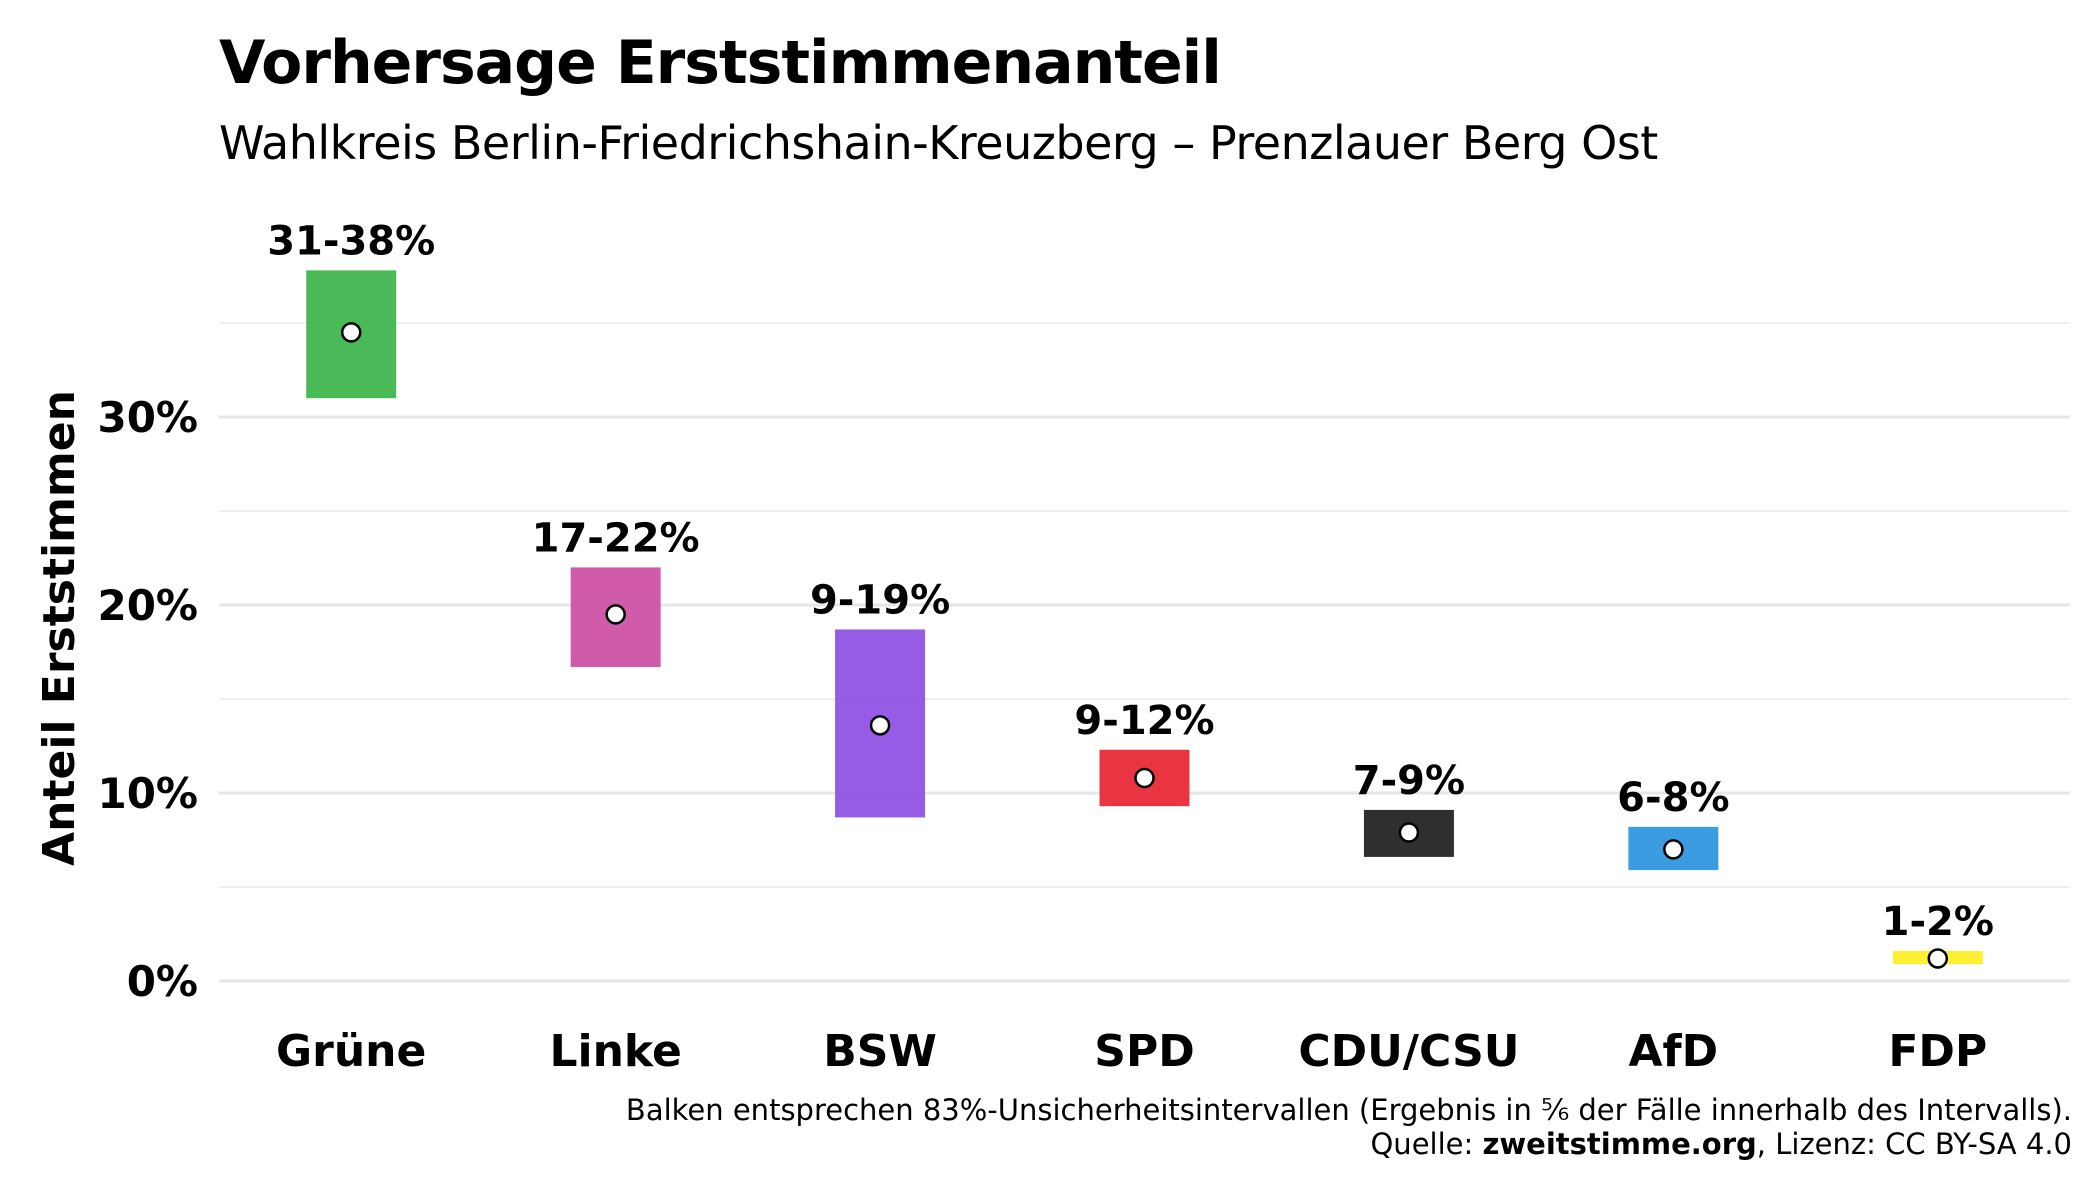  What do you see at coordinates (351, 1051) in the screenshot?
I see `x-tick-label: Grüne` at bounding box center [351, 1051].